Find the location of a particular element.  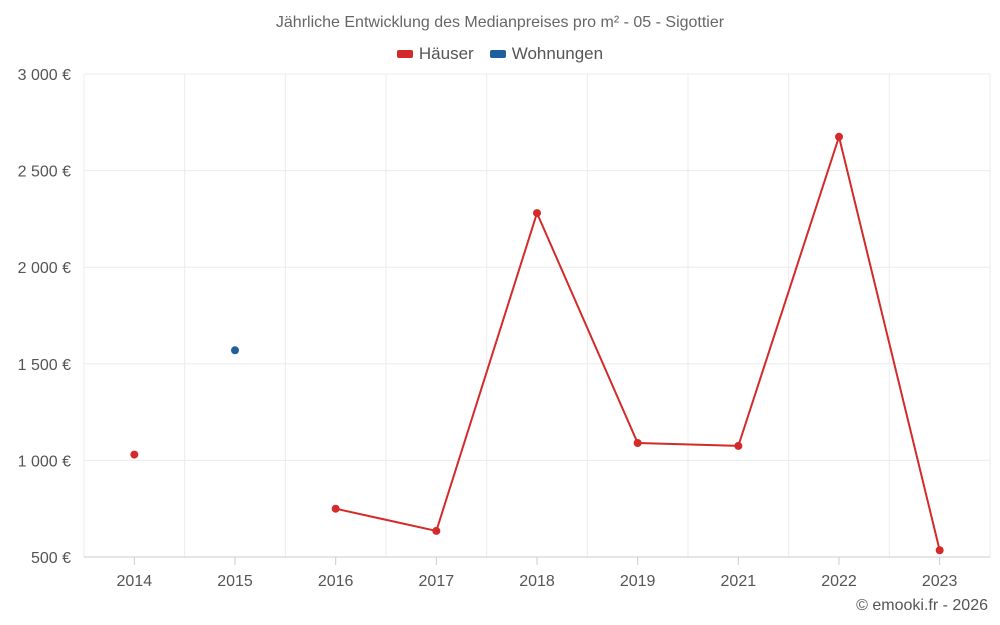

x-tick-label: 2016 is located at coordinates (336, 581).